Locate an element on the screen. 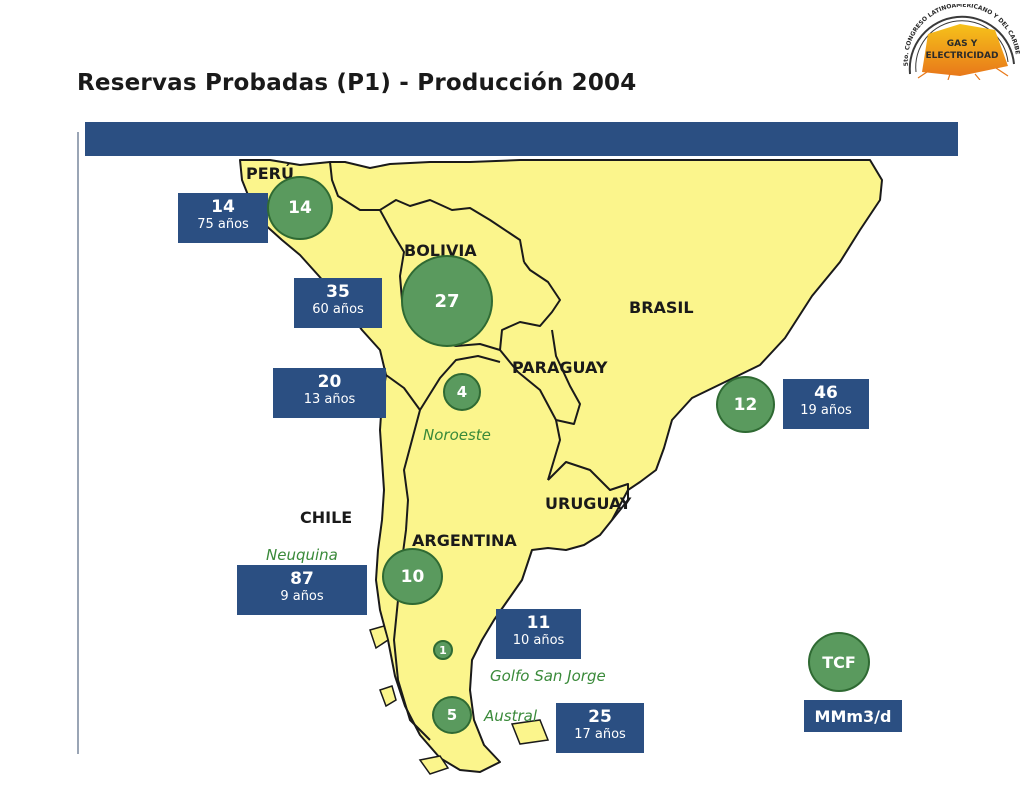  border-argentina-north is located at coordinates (460, 383).